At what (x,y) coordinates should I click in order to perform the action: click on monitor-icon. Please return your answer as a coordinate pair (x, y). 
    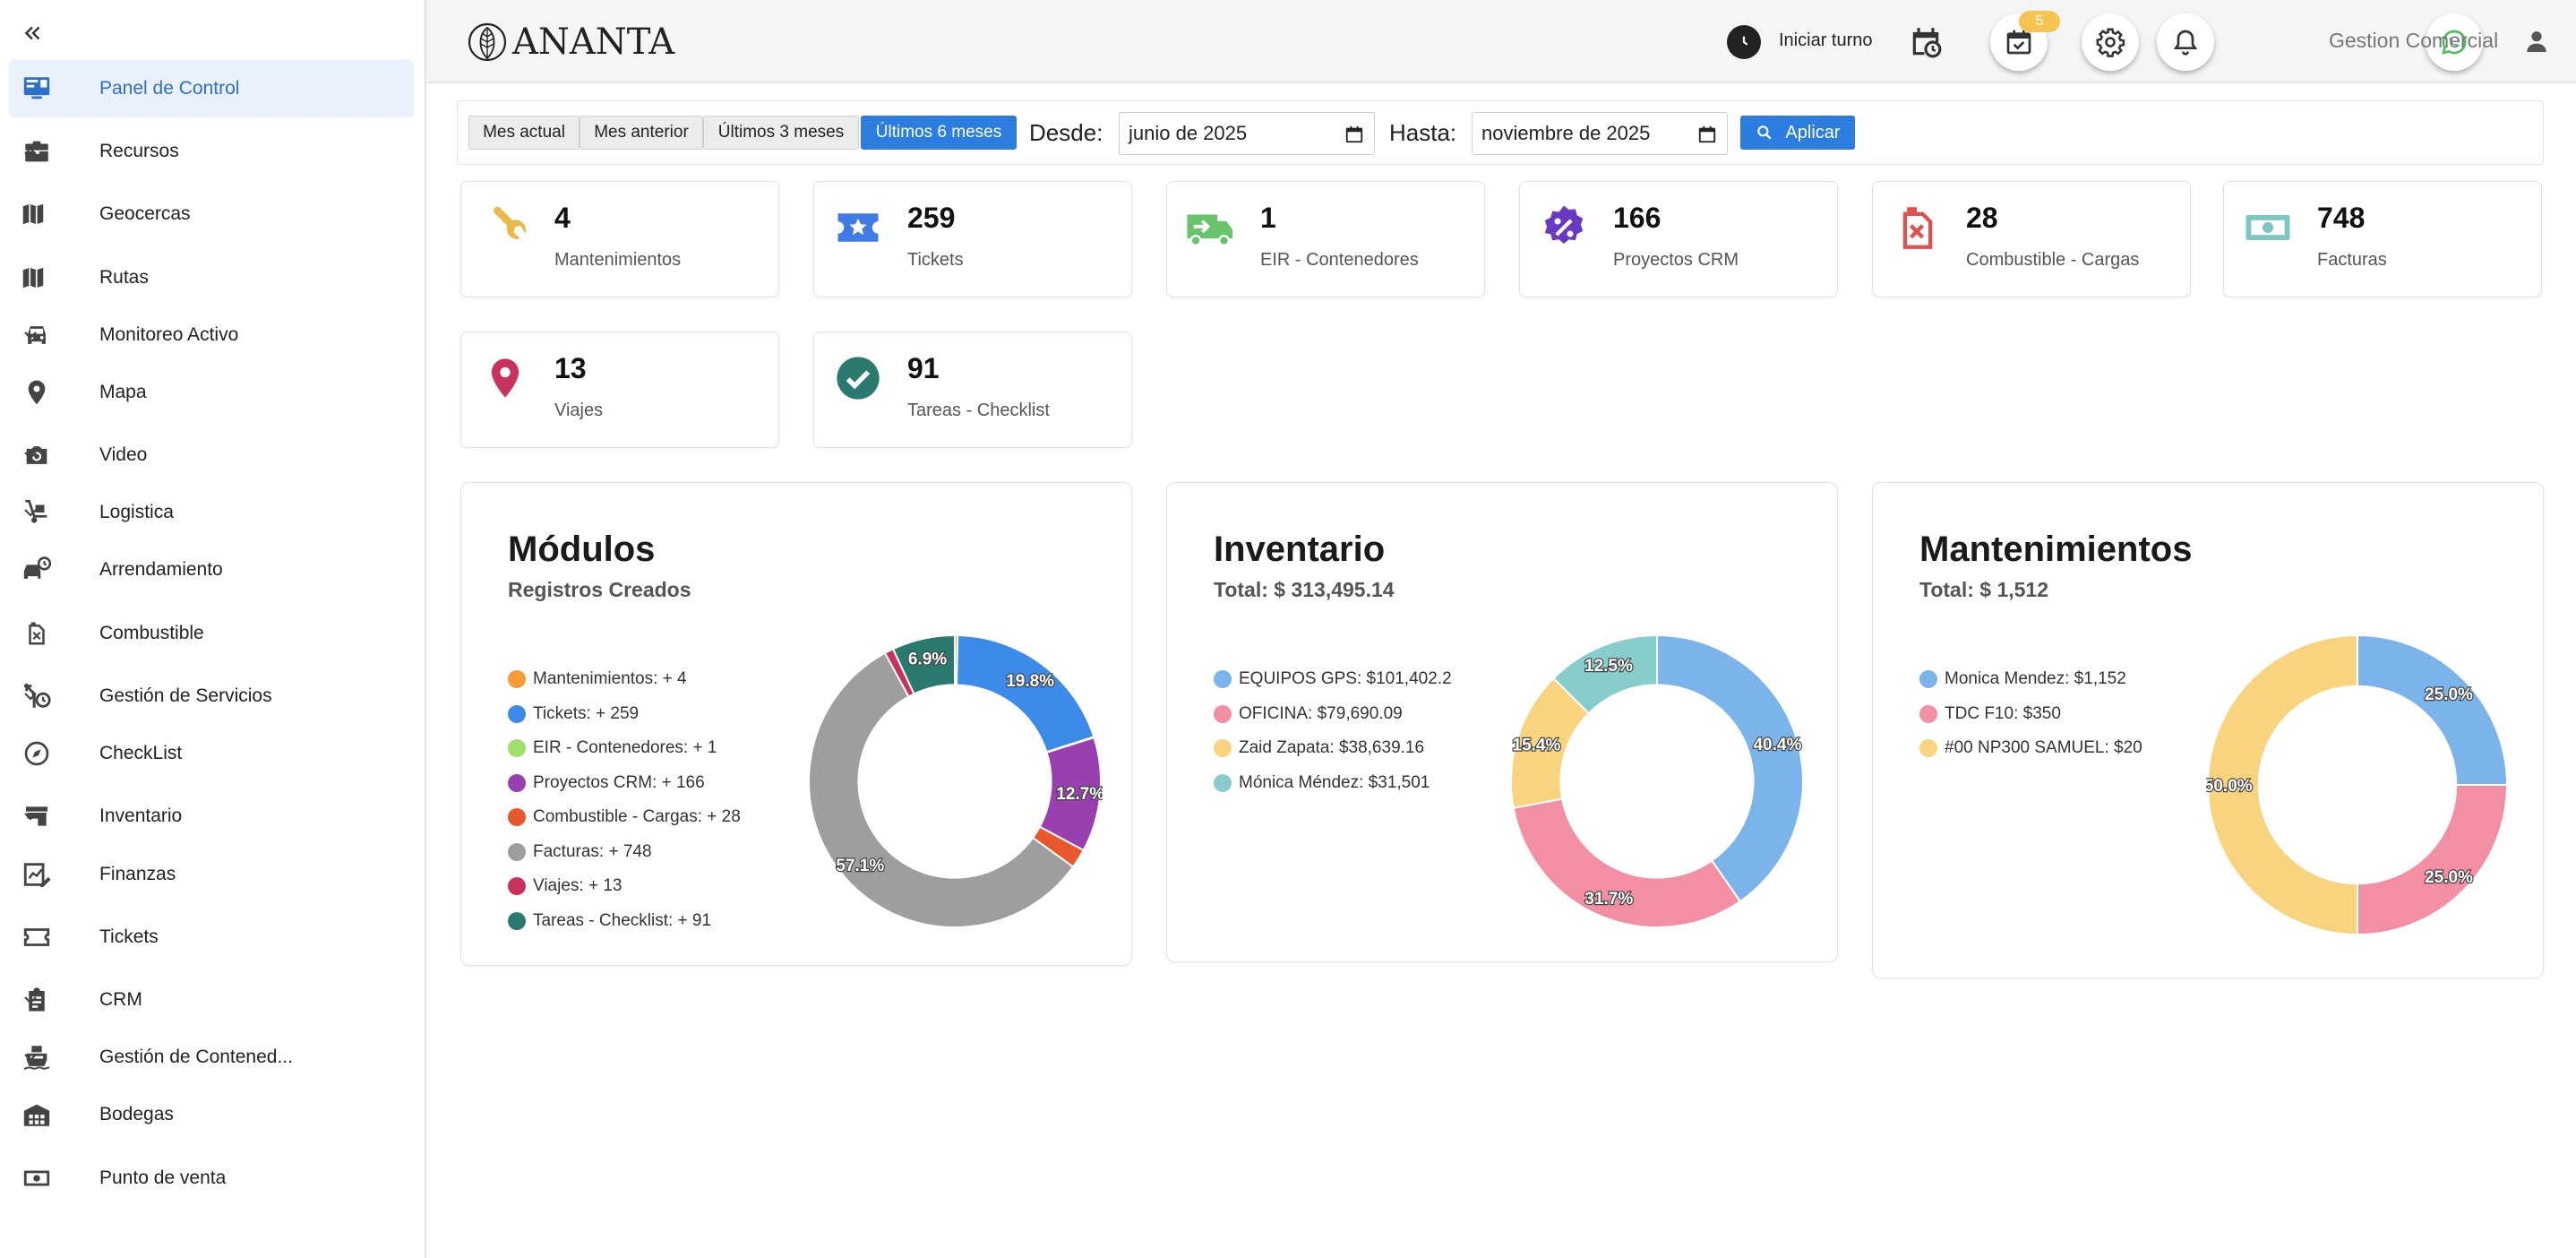
    Looking at the image, I should click on (37, 89).